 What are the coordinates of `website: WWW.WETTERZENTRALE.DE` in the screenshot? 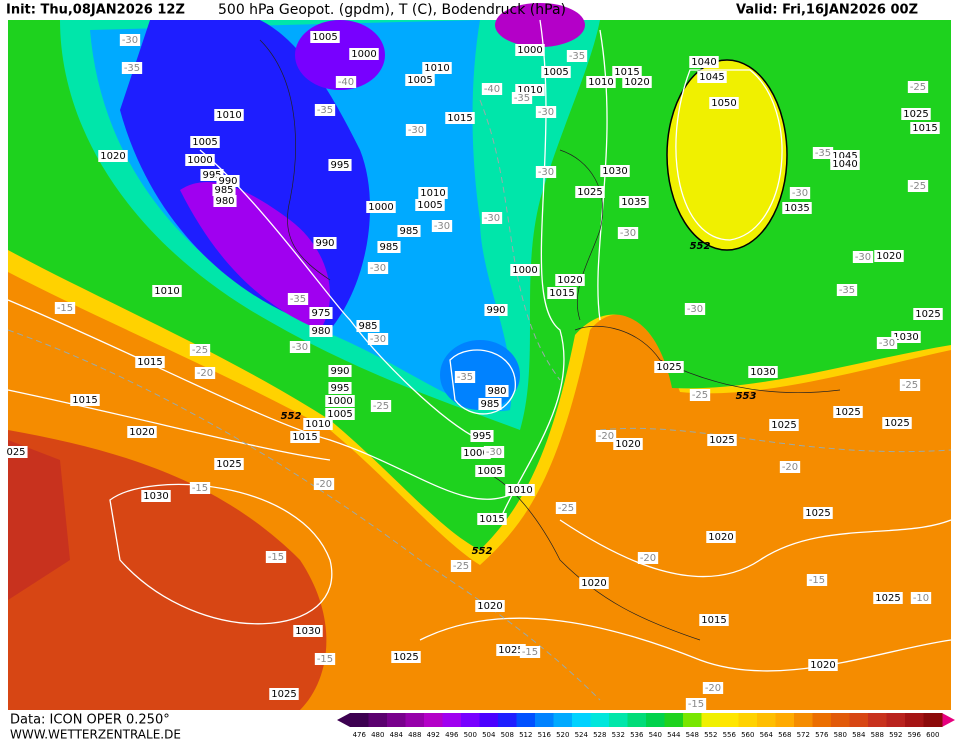 It's located at (95, 734).